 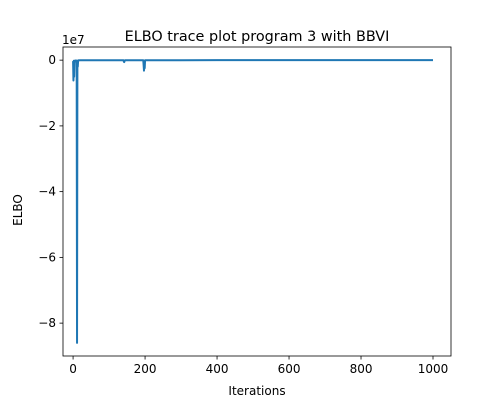 What do you see at coordinates (52, 60) in the screenshot?
I see `y-tick-label: 0` at bounding box center [52, 60].